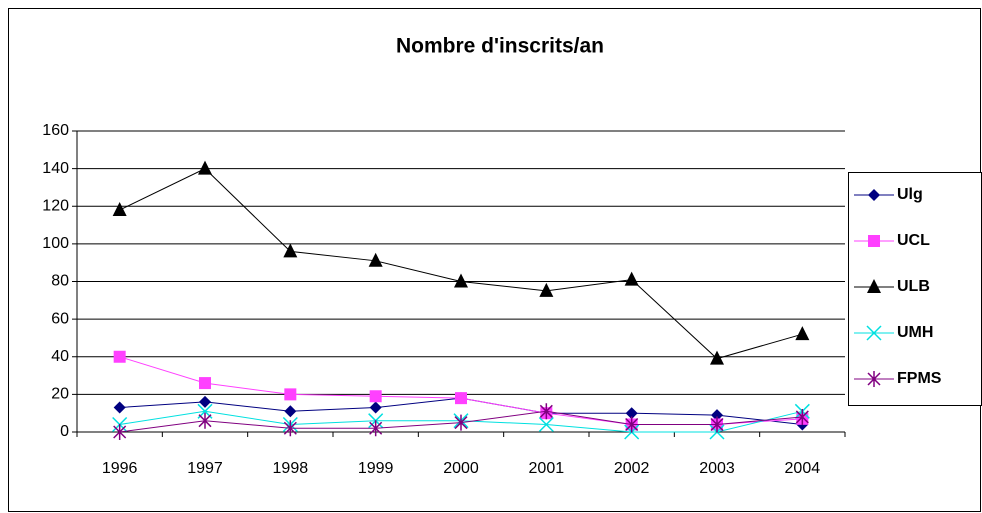  Describe the element at coordinates (55, 243) in the screenshot. I see `y-tick-label: 100` at that location.